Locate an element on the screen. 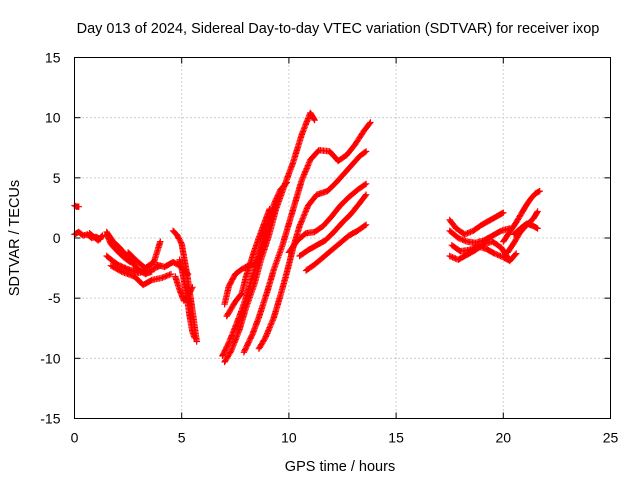 The width and height of the screenshot is (640, 480). y-axis-label: SDTVAR / TECUs is located at coordinates (15, 238).